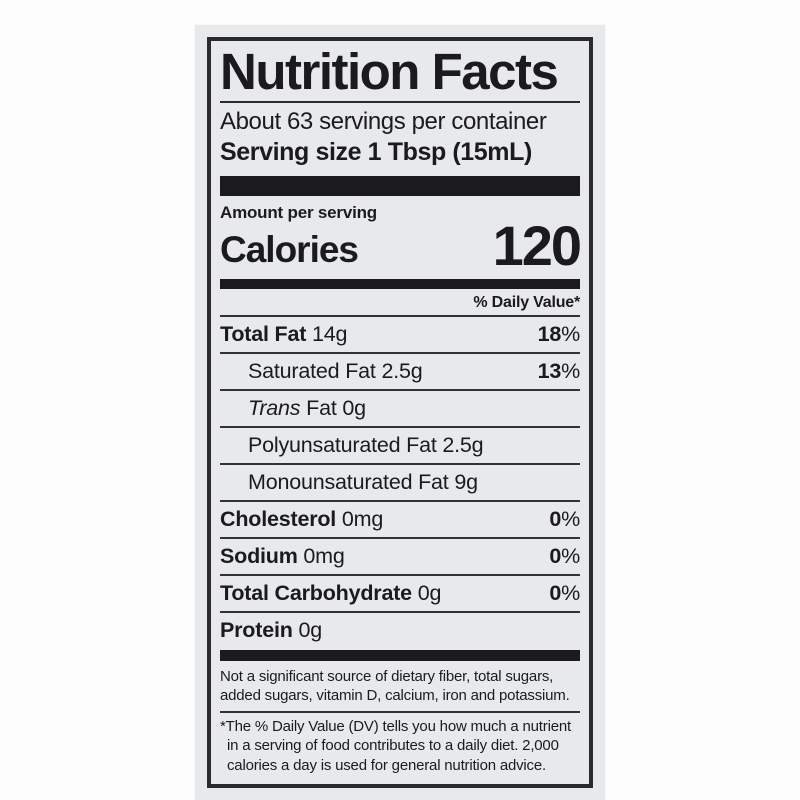 The width and height of the screenshot is (800, 800). Describe the element at coordinates (401, 246) in the screenshot. I see `calories-row: Calories 120` at that location.